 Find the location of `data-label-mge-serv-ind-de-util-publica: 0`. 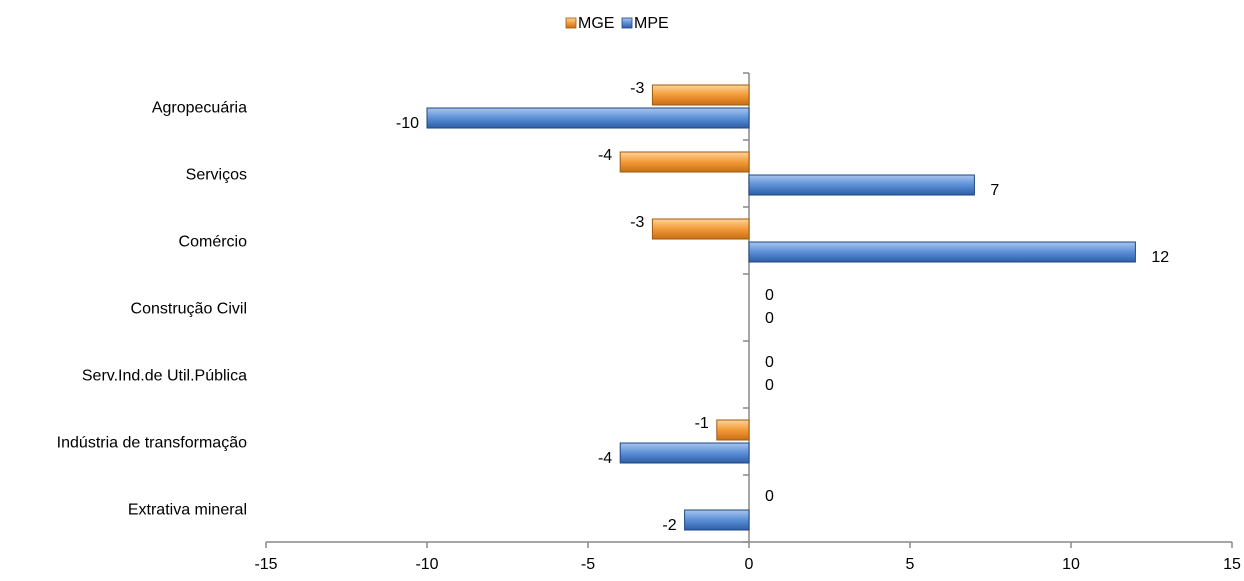

data-label-mge-serv-ind-de-util-publica: 0 is located at coordinates (769, 362).